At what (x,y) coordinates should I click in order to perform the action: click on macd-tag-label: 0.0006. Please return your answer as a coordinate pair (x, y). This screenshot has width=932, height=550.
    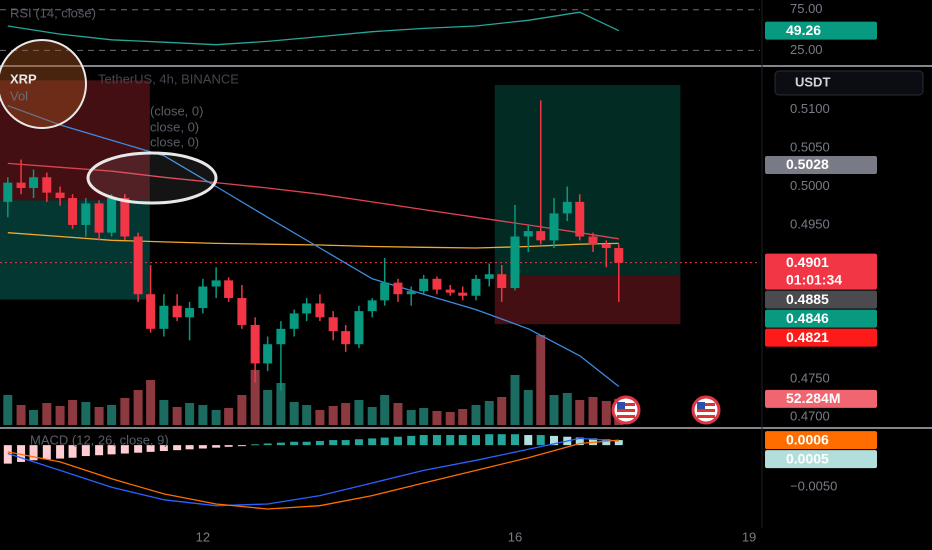
    Looking at the image, I should click on (807, 439).